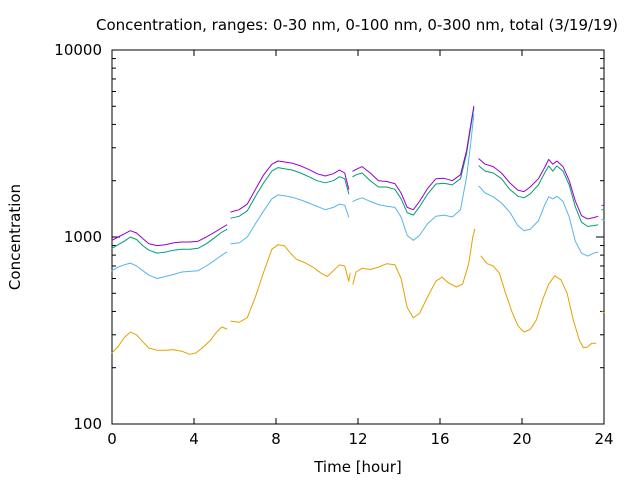  I want to click on y-tick-label: 1000, so click(83, 237).